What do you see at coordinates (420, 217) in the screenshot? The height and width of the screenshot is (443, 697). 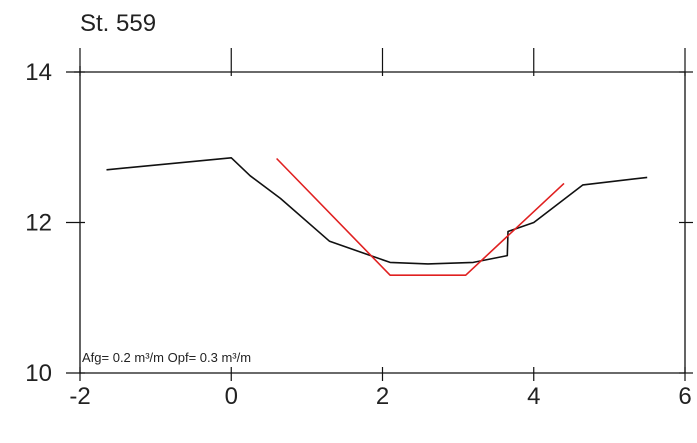 I see `series-line-red-profile` at bounding box center [420, 217].